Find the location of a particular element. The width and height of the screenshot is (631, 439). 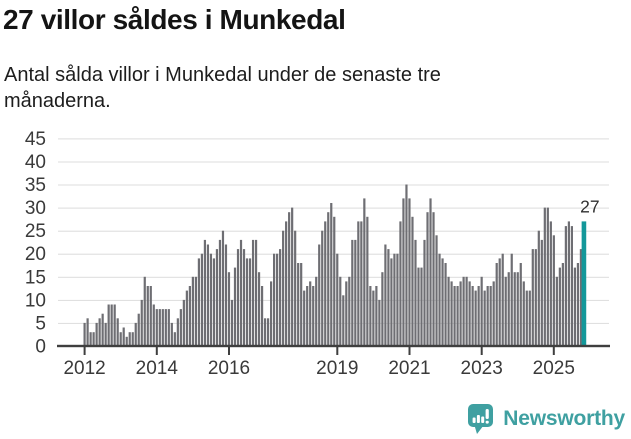

x-axis-line is located at coordinates (333, 346).